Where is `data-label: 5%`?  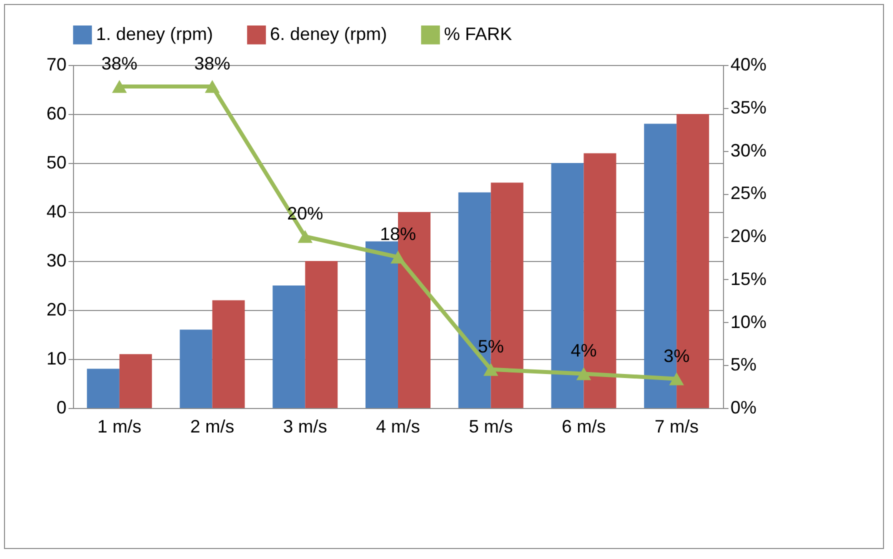 data-label: 5% is located at coordinates (491, 346).